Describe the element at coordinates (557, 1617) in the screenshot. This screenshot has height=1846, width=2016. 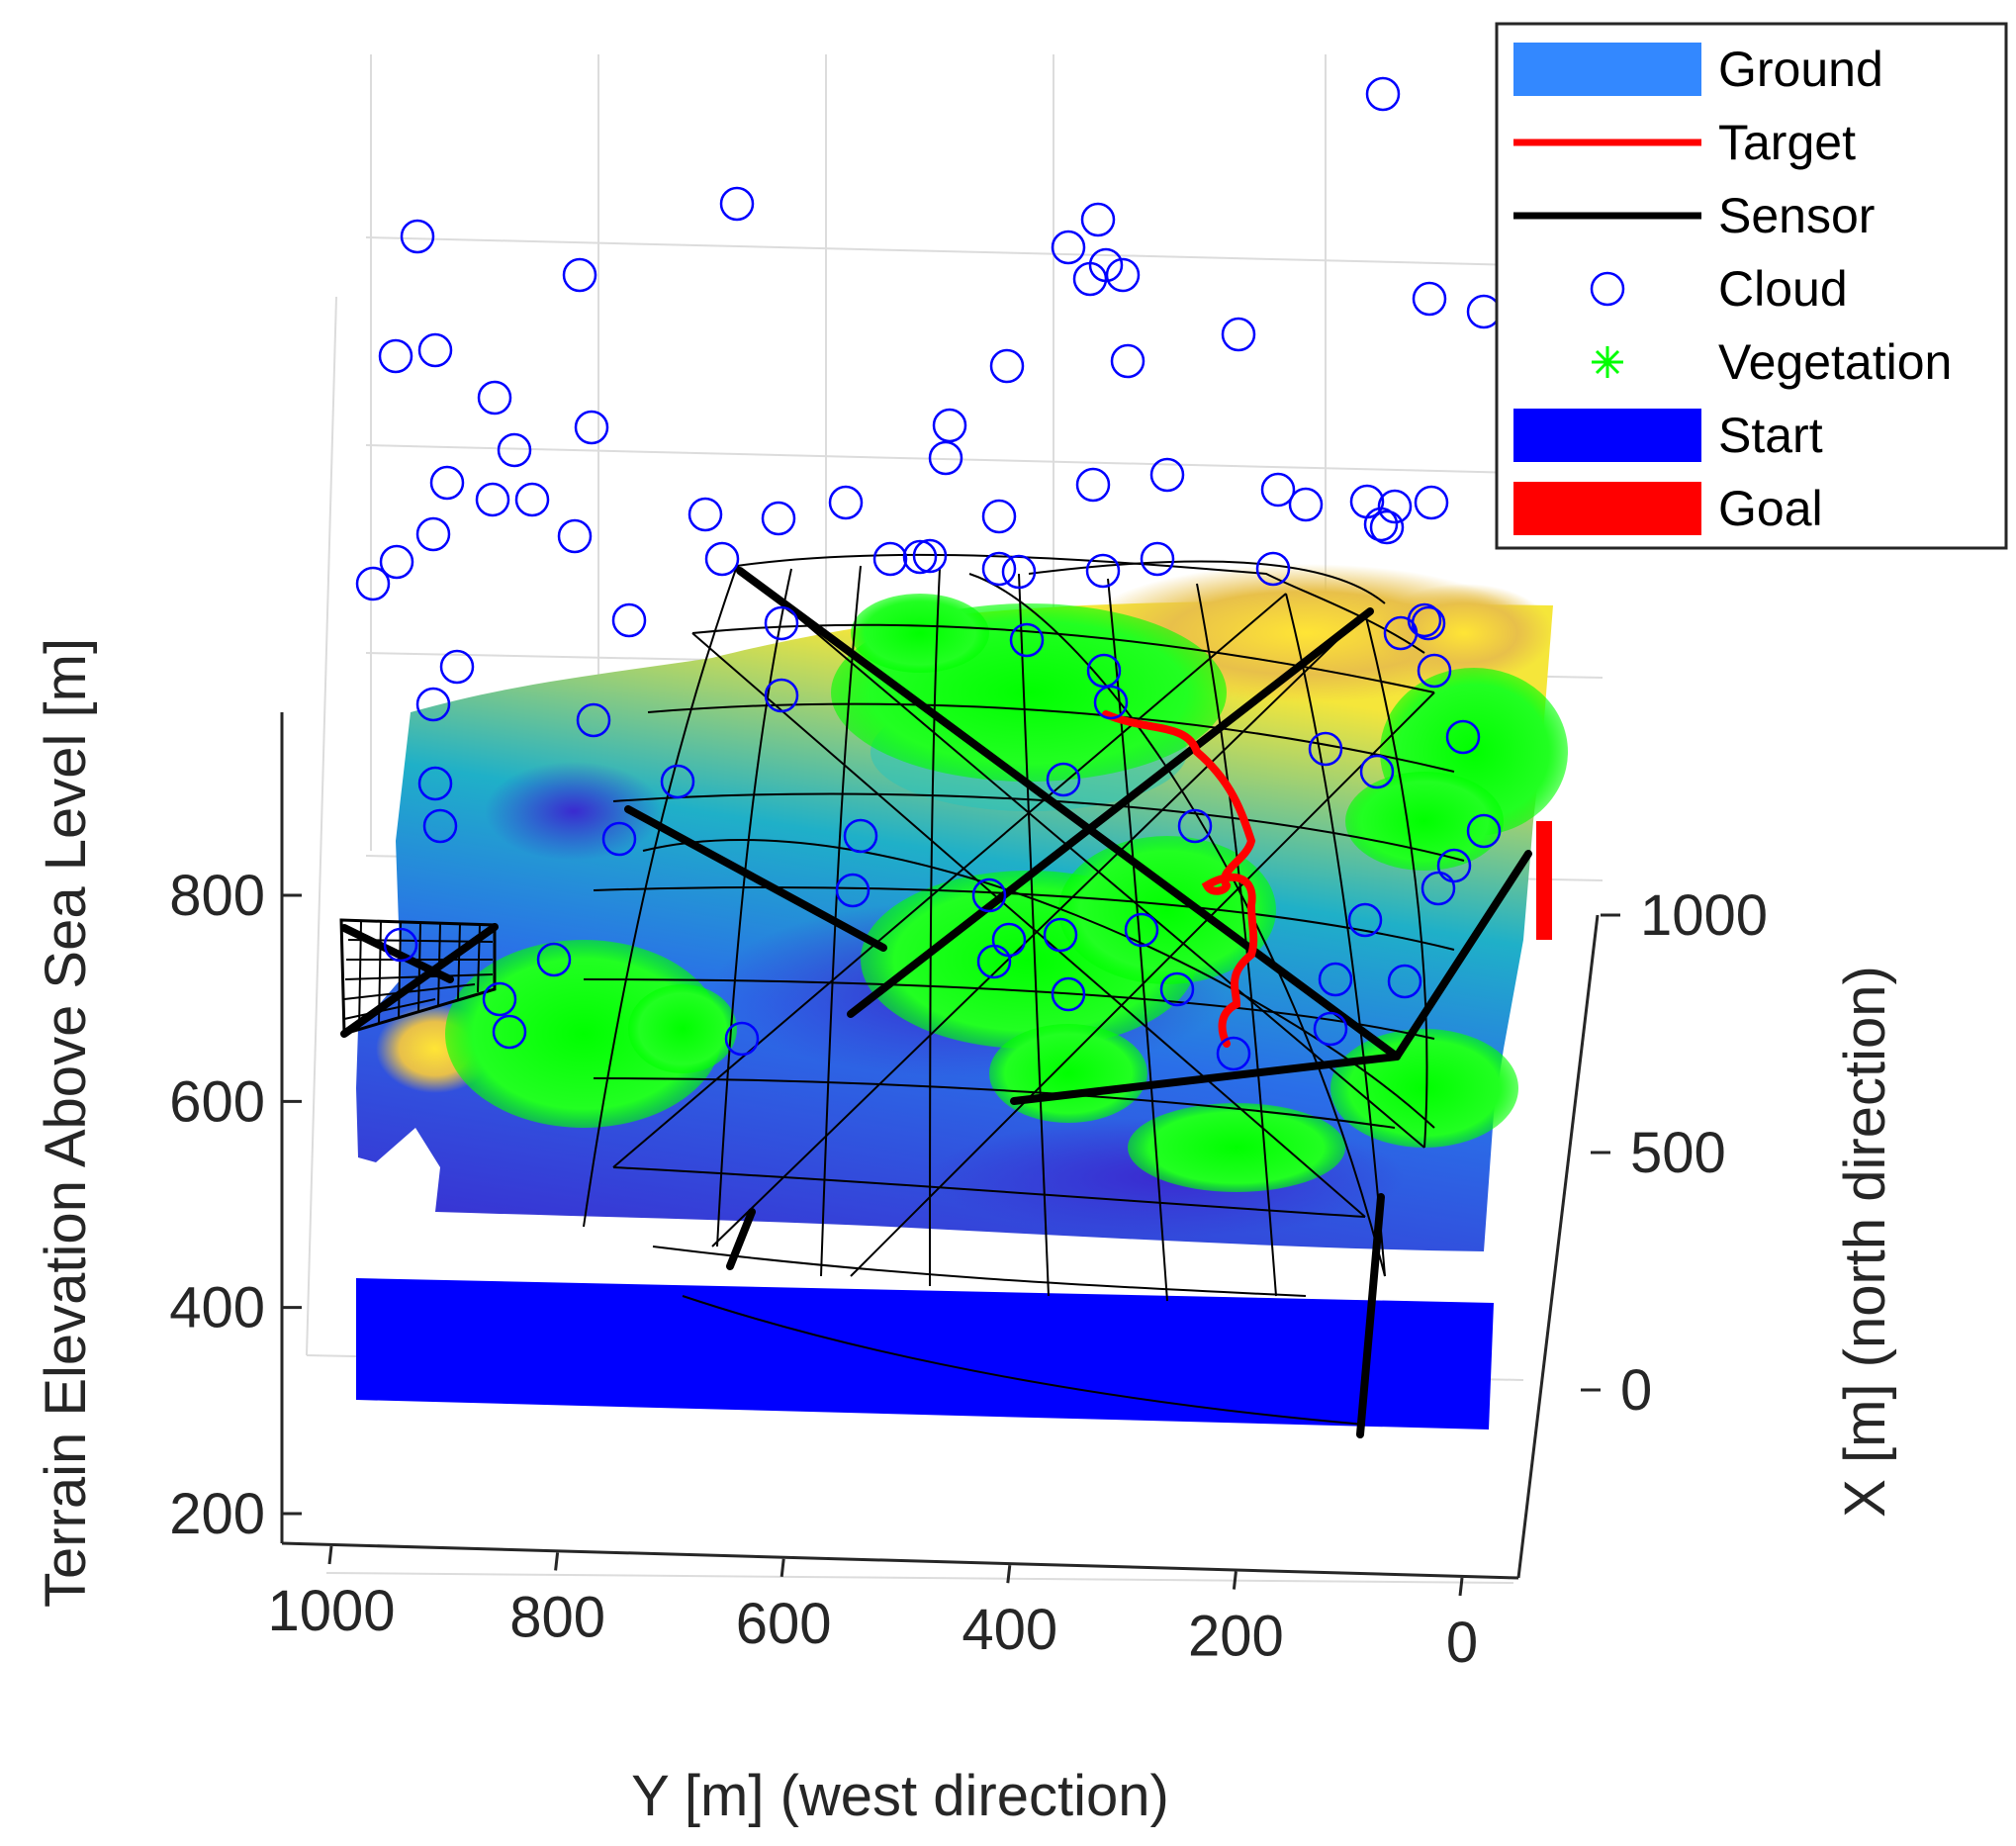
I see `y-tick-label: 800` at that location.